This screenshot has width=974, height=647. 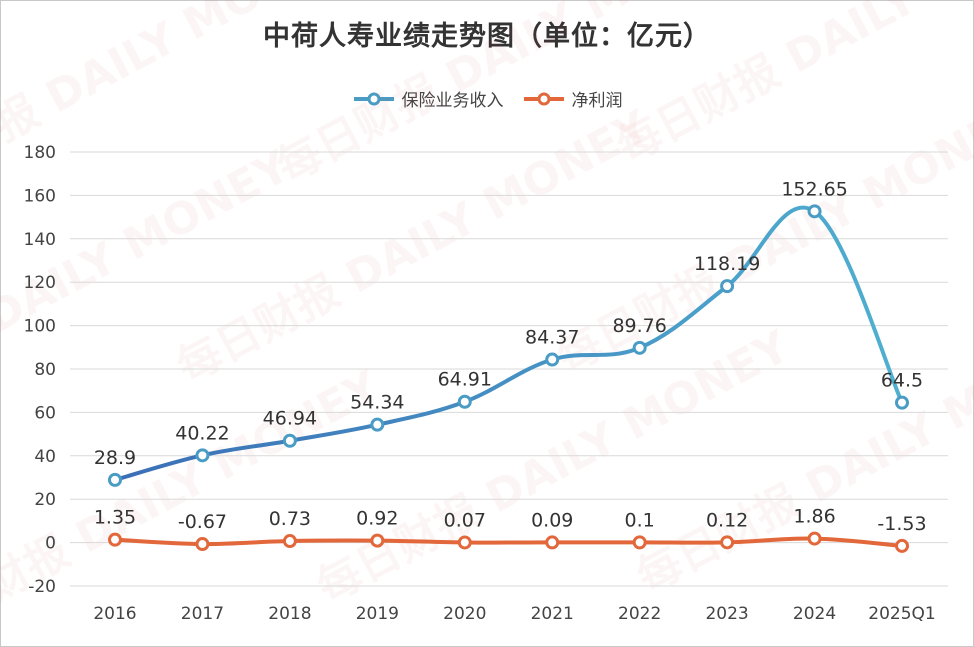 I want to click on data-label-net-profit: 0.92, so click(x=377, y=519).